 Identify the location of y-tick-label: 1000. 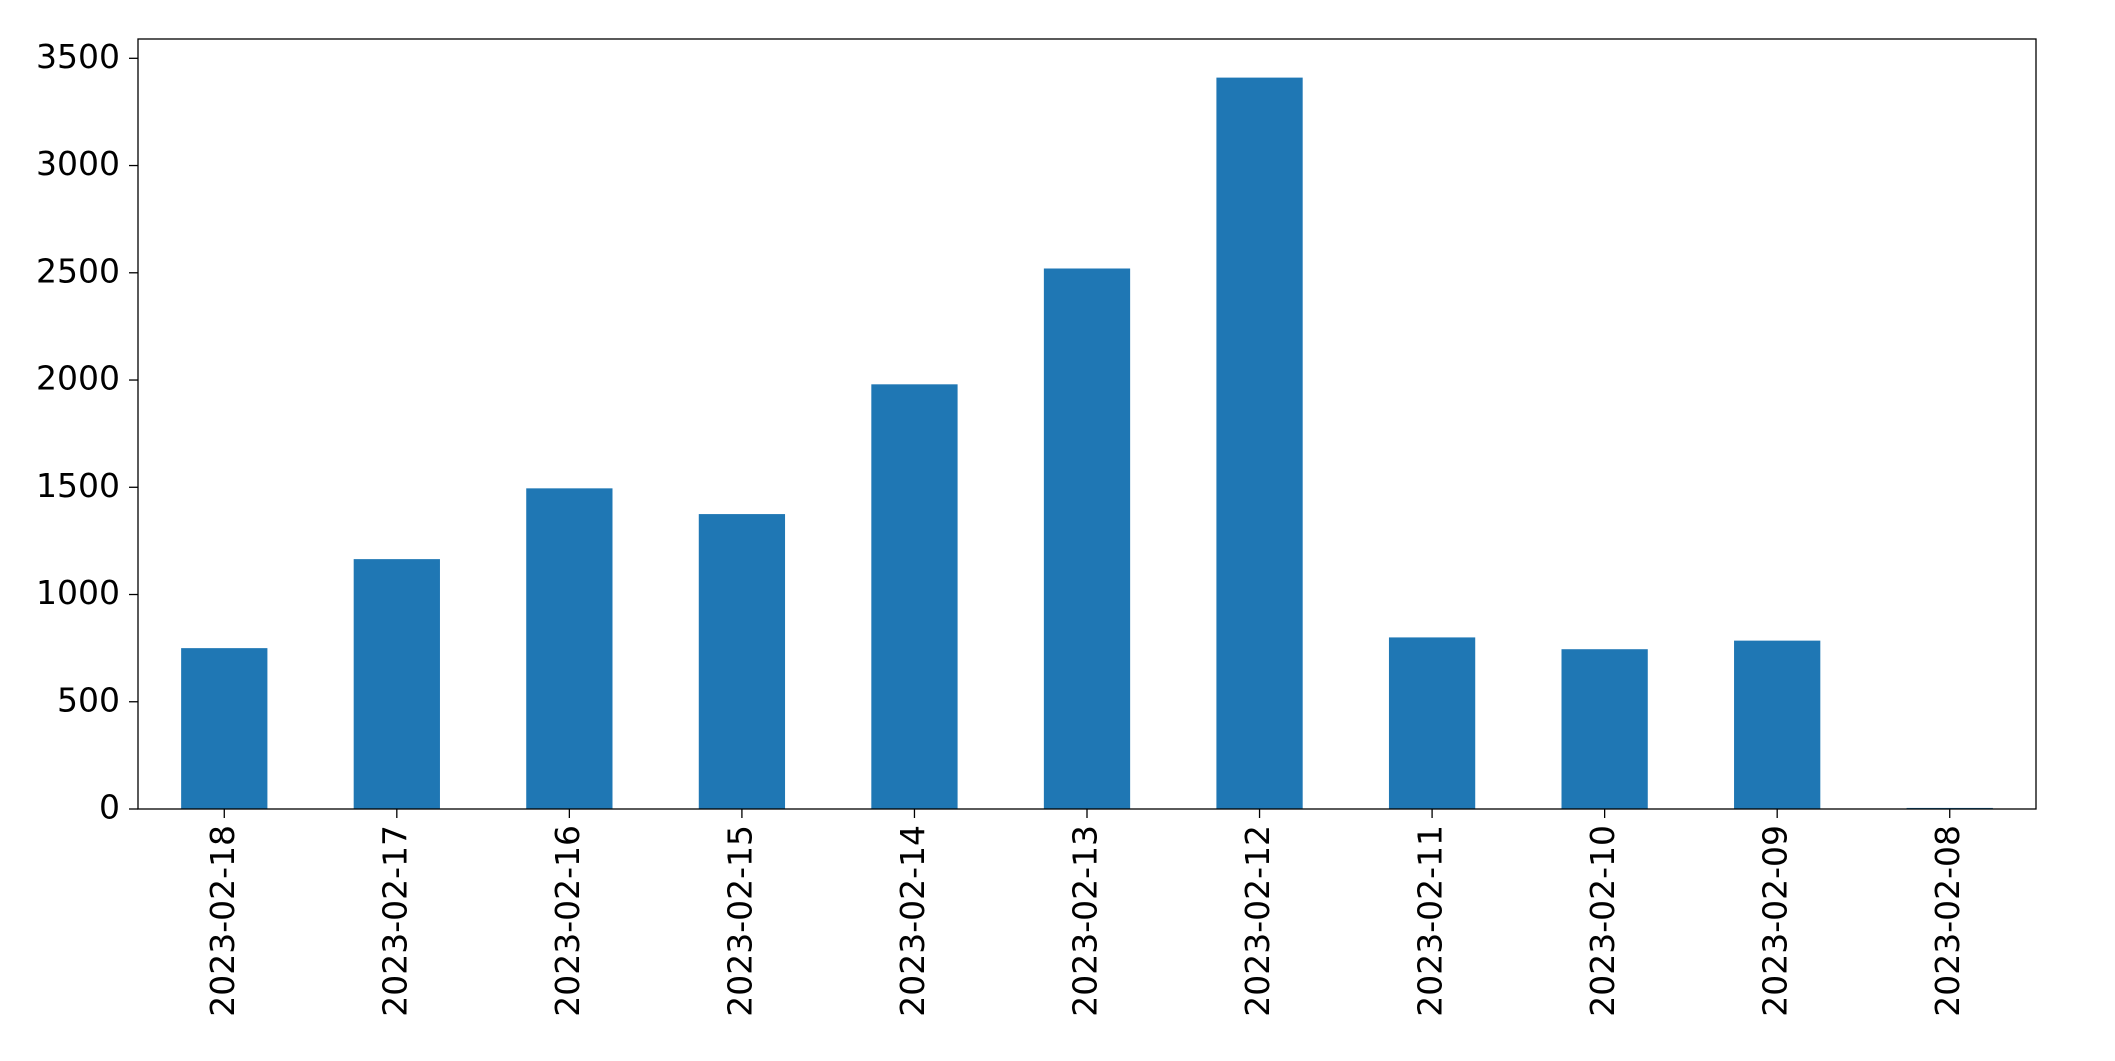
(78, 592).